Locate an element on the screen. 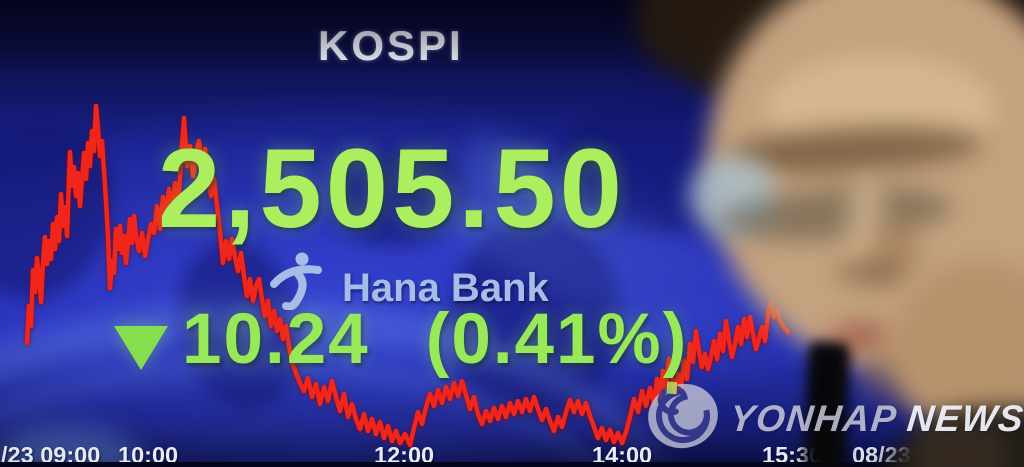 Image resolution: width=1024 pixels, height=467 pixels. change-percent: (0.41%) is located at coordinates (557, 339).